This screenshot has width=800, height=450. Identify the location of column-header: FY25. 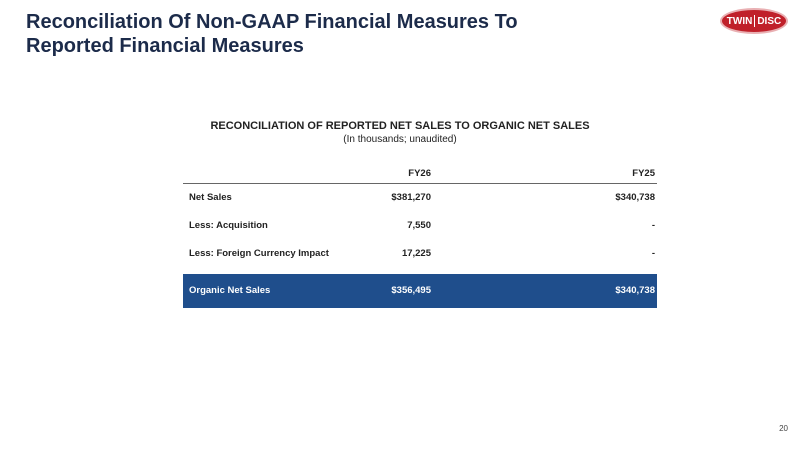
(643, 173).